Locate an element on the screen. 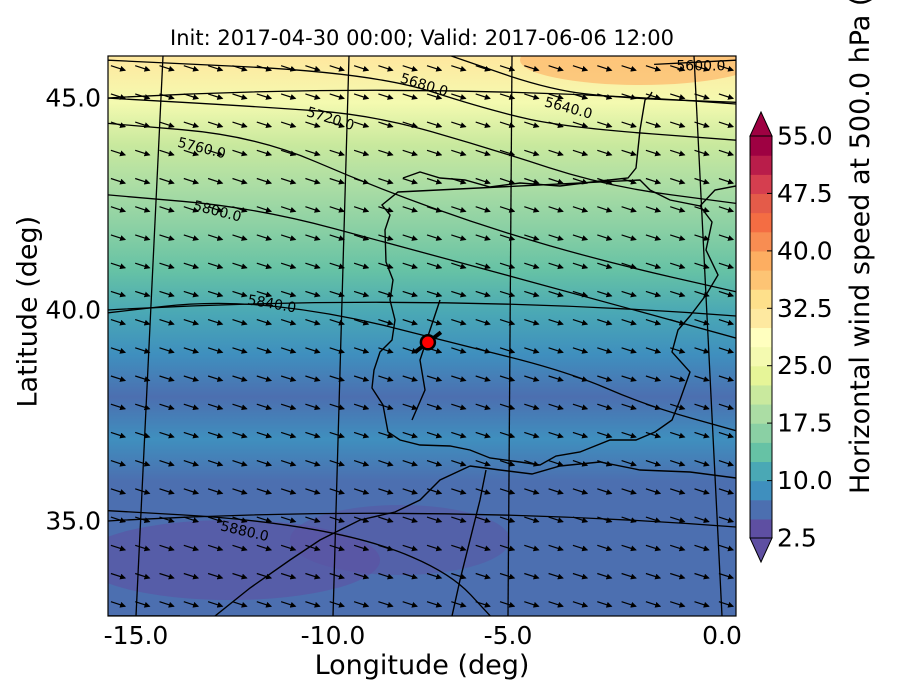 The image size is (900, 700). colorbar: 2.5 10.0 17.5 25.0 32.5 40.0 47.5 55.0 is located at coordinates (791, 337).